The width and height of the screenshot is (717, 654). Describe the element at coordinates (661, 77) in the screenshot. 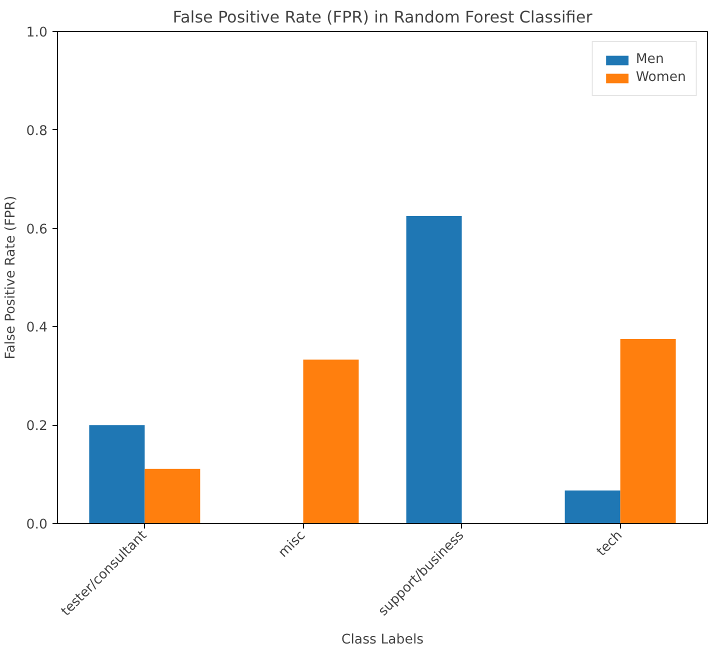

I see `legend-label: Women` at that location.